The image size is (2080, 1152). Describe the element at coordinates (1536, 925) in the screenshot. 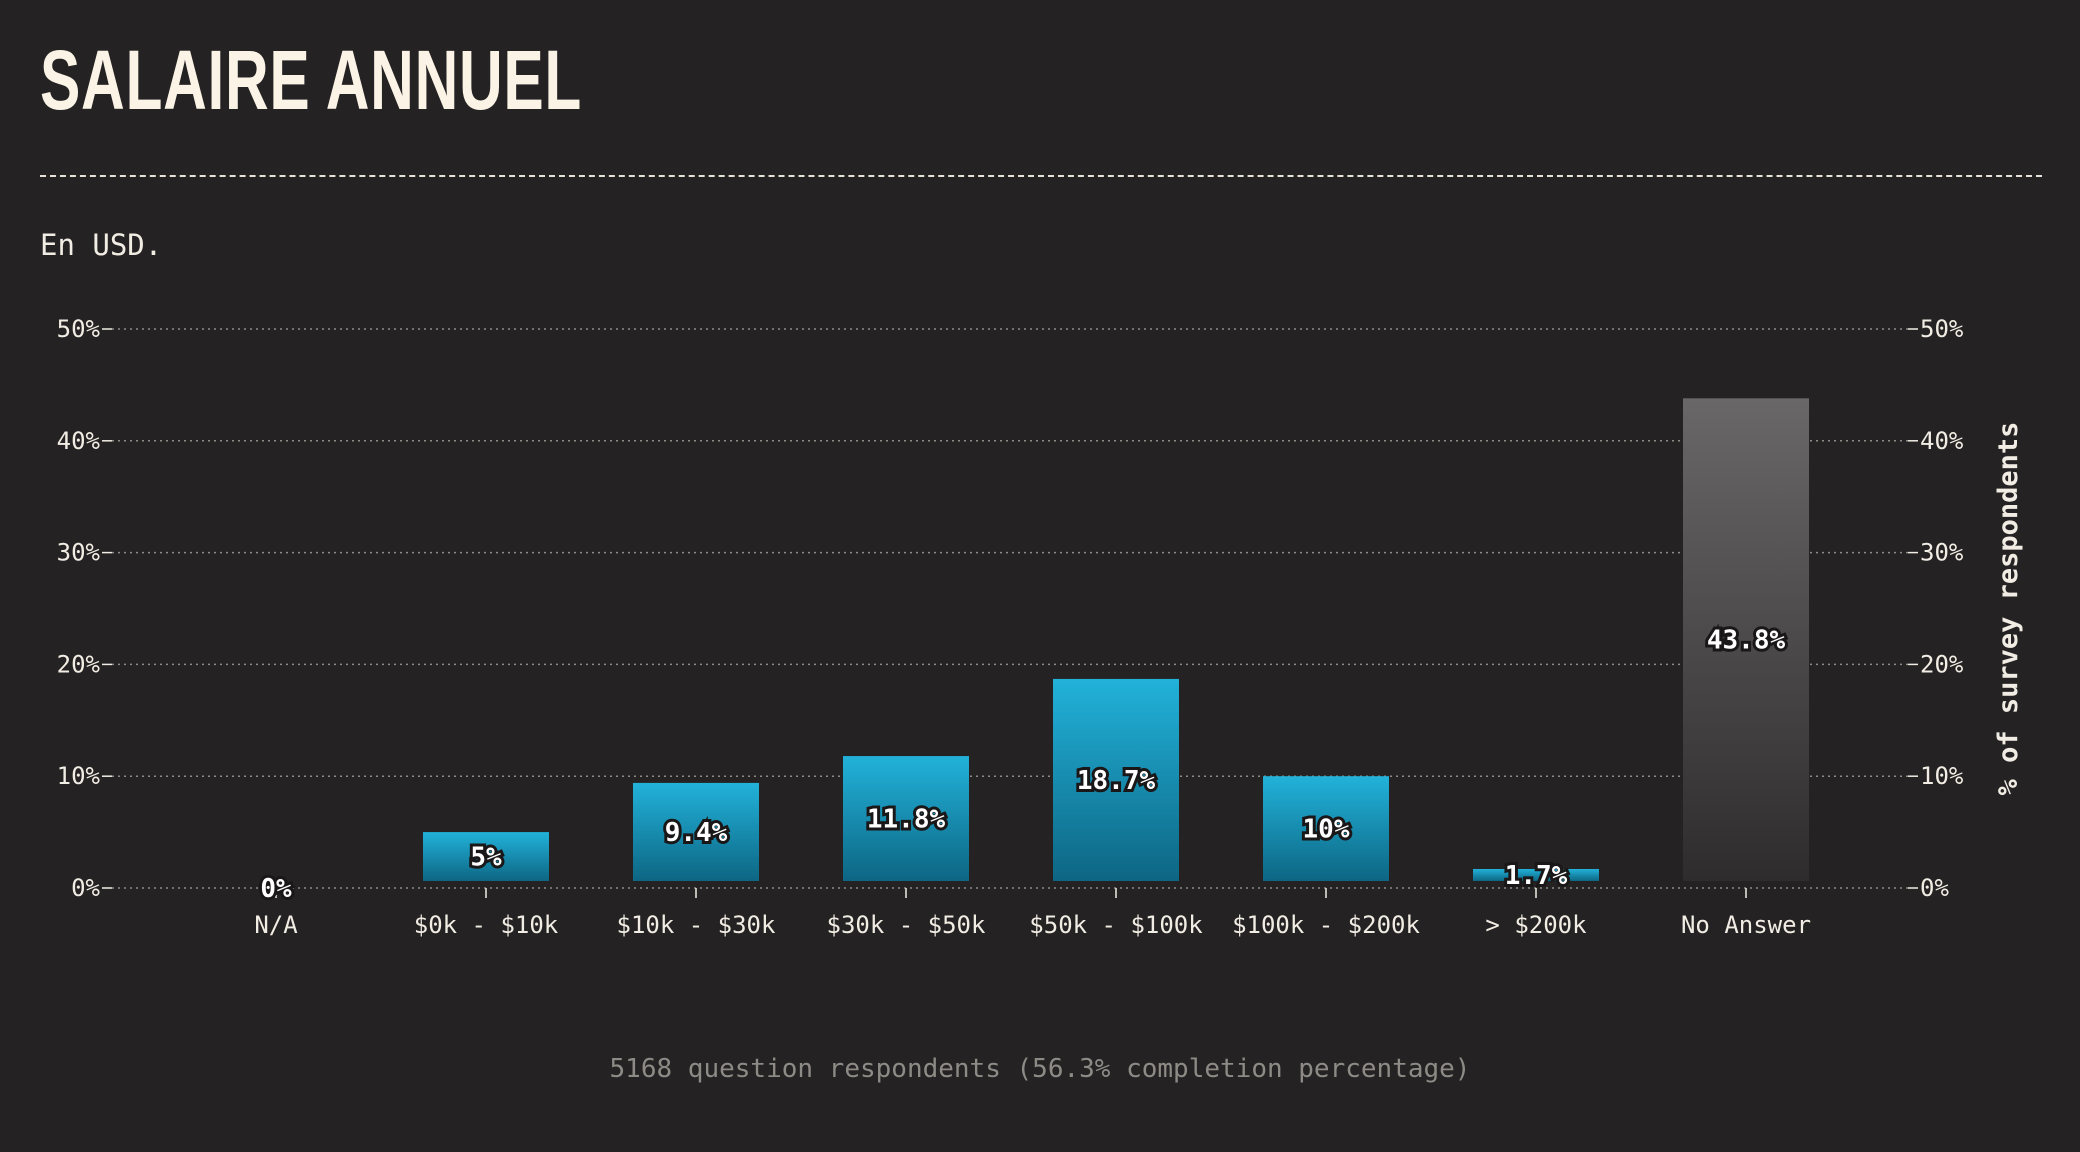

I see `x-tick-label: > $200k` at that location.